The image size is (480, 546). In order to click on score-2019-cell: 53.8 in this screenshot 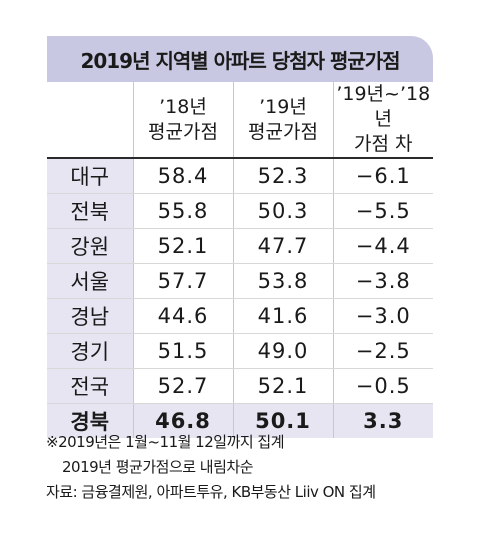, I will do `click(282, 281)`.